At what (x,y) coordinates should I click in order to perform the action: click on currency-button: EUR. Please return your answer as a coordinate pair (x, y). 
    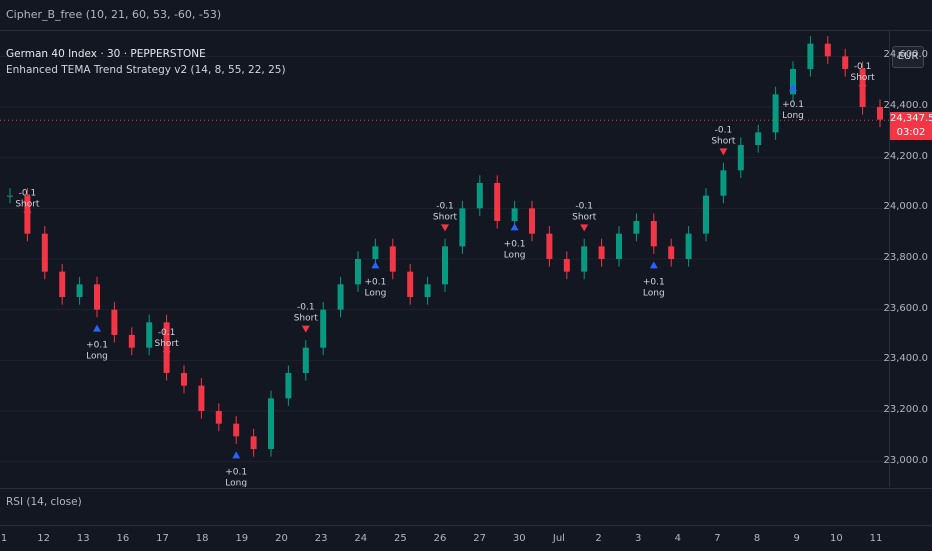
    Looking at the image, I should click on (908, 57).